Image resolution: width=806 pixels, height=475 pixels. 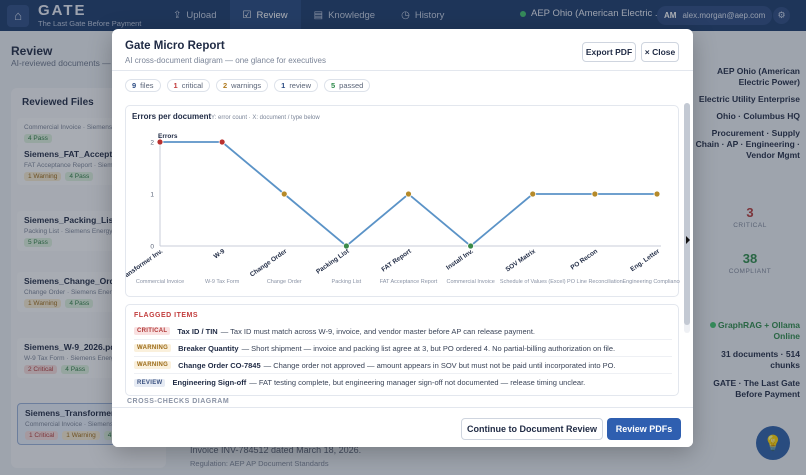 I want to click on x-tick-label: FAT Report, so click(x=396, y=260).